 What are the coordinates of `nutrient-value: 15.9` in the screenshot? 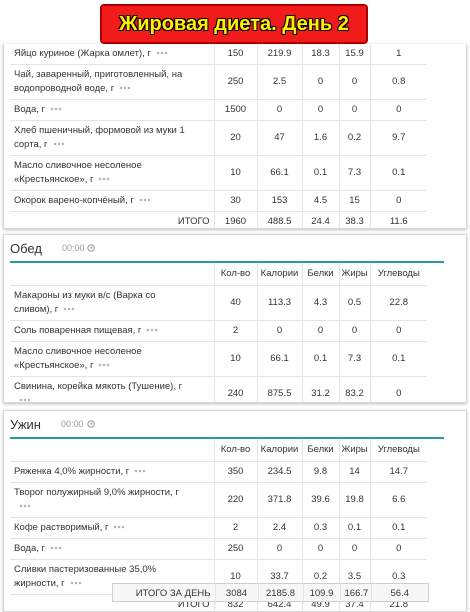 It's located at (354, 54).